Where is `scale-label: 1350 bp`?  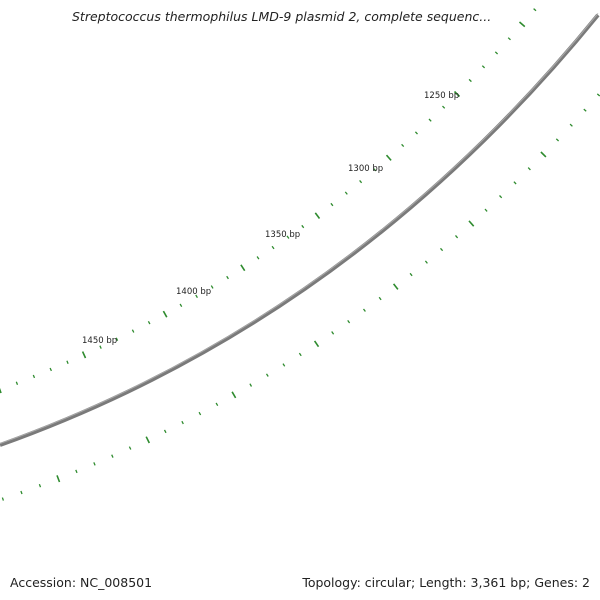 scale-label: 1350 bp is located at coordinates (282, 235).